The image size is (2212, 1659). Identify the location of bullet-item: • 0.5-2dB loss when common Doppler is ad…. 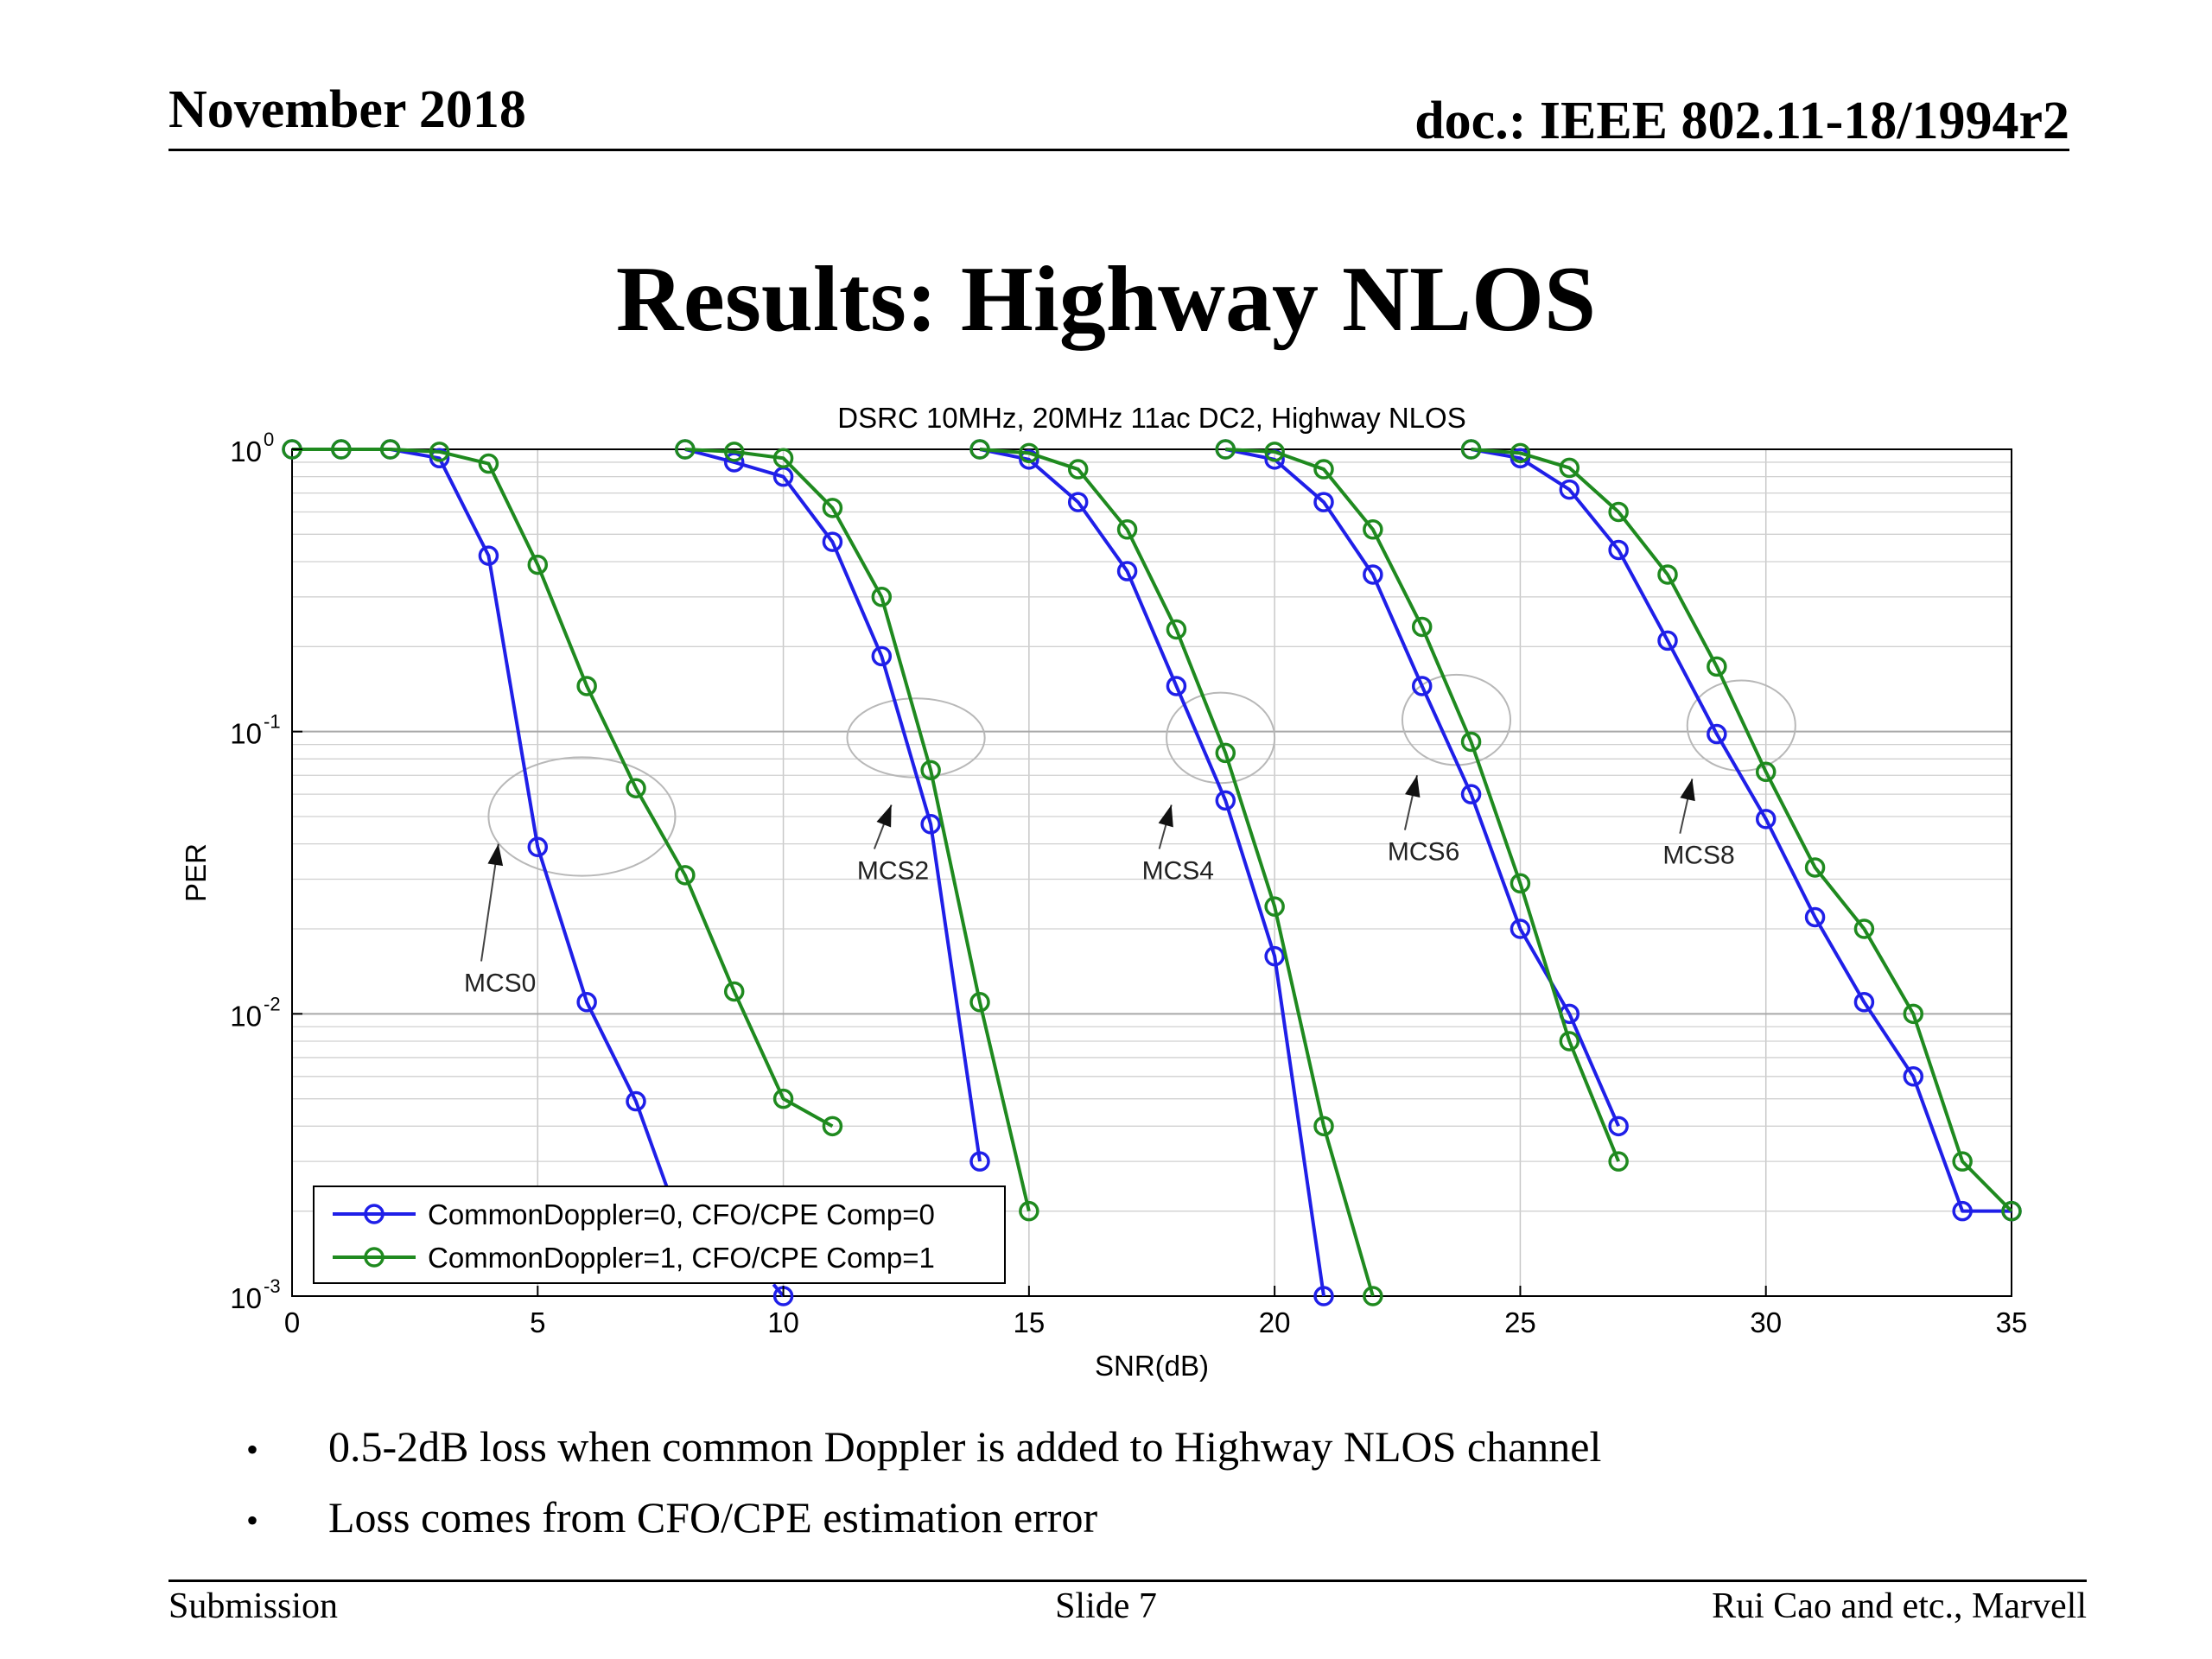
(923, 1456).